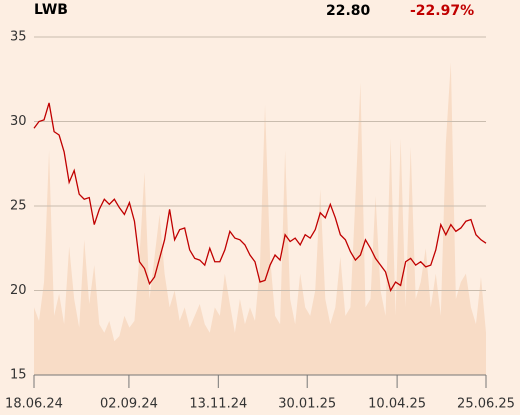 The height and width of the screenshot is (415, 520). Describe the element at coordinates (397, 404) in the screenshot. I see `x-tick-label: 10.04.25` at that location.